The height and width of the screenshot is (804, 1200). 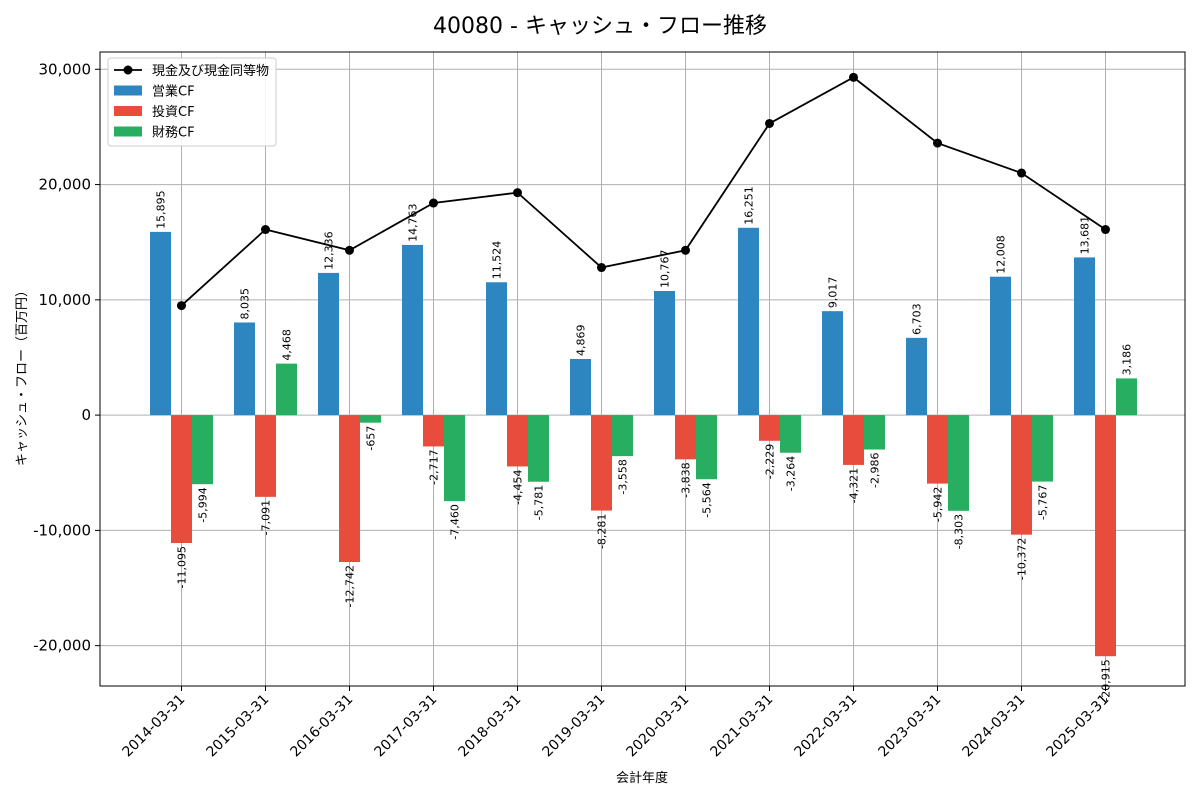 What do you see at coordinates (770, 461) in the screenshot?
I see `bar-value-label: -2,229` at bounding box center [770, 461].